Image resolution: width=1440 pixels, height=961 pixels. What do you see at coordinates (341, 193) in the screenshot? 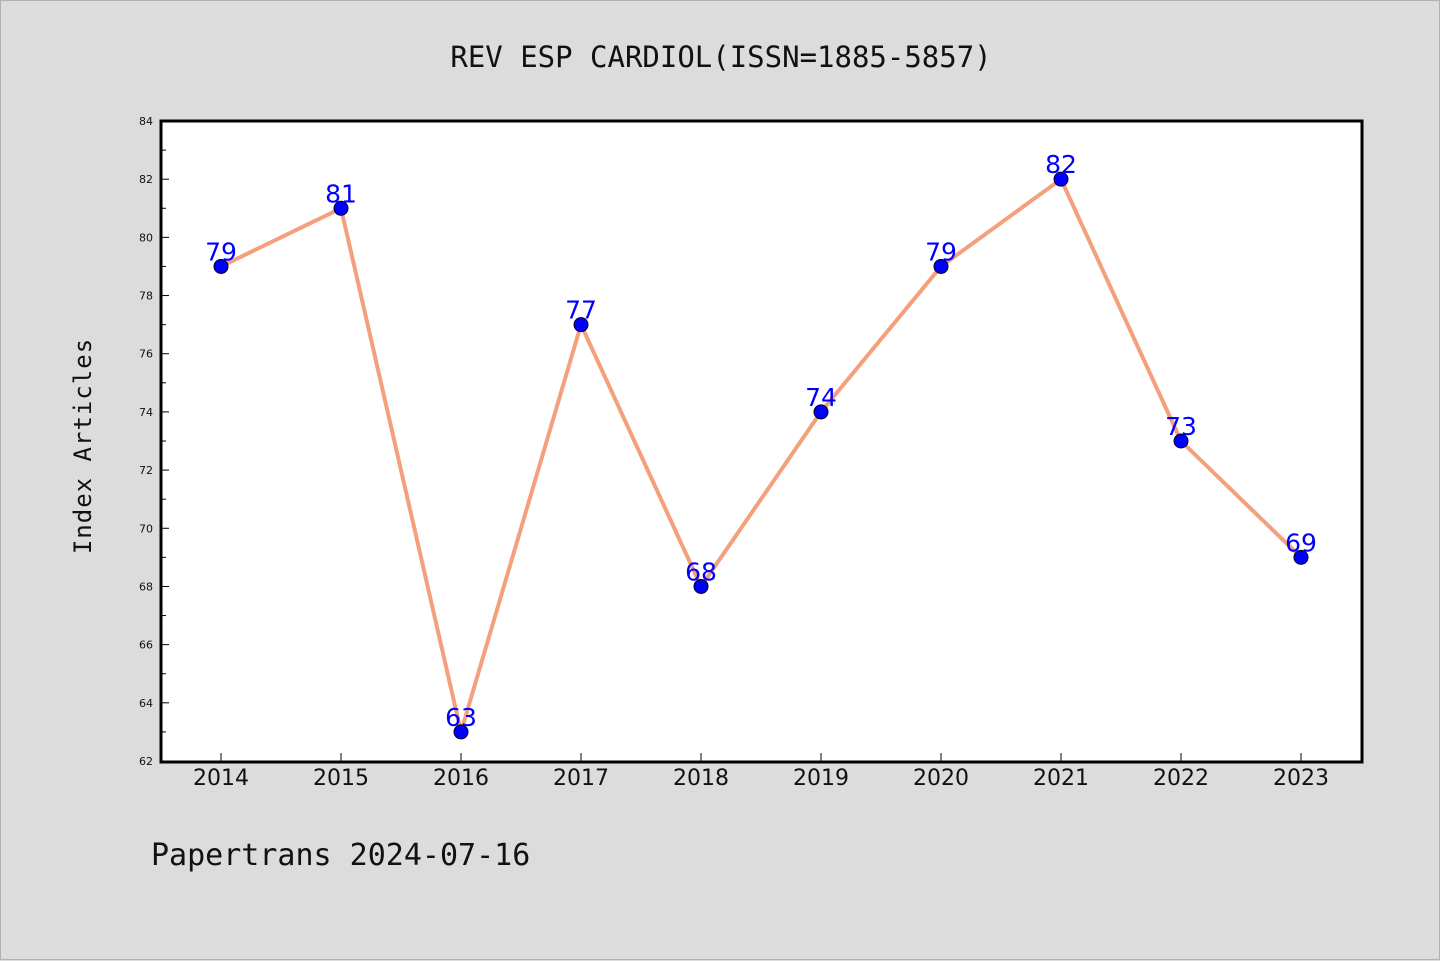
I see `data-label: 81` at bounding box center [341, 193].